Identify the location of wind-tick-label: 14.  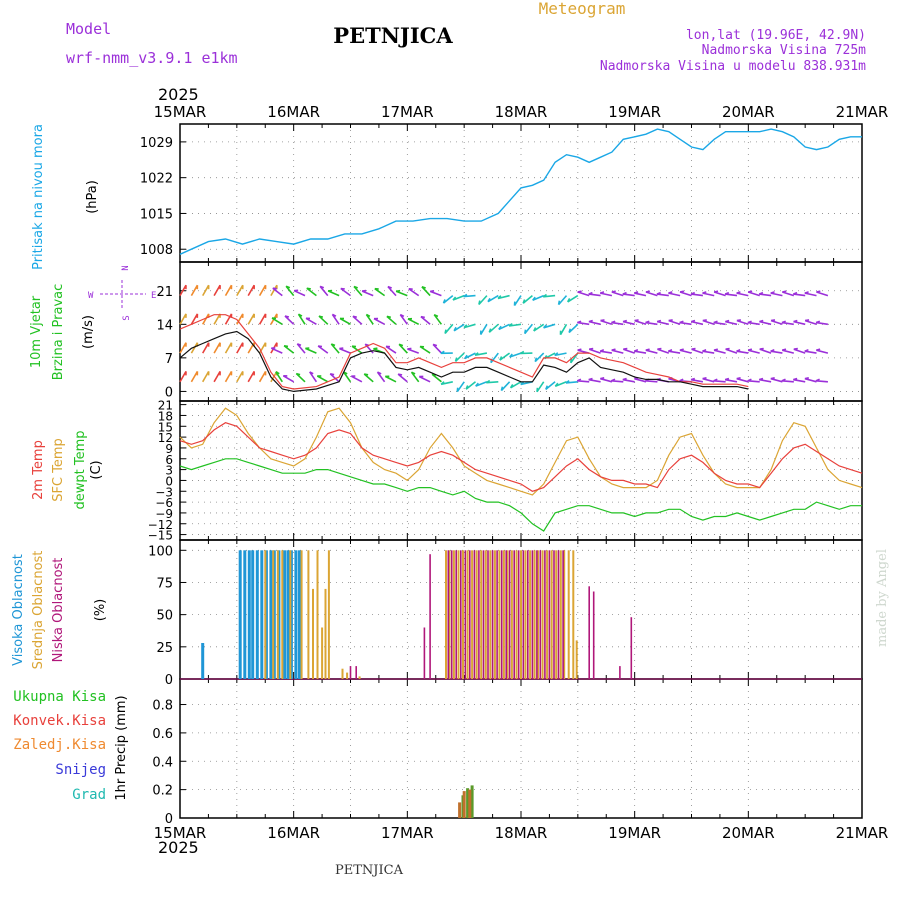
(164, 325).